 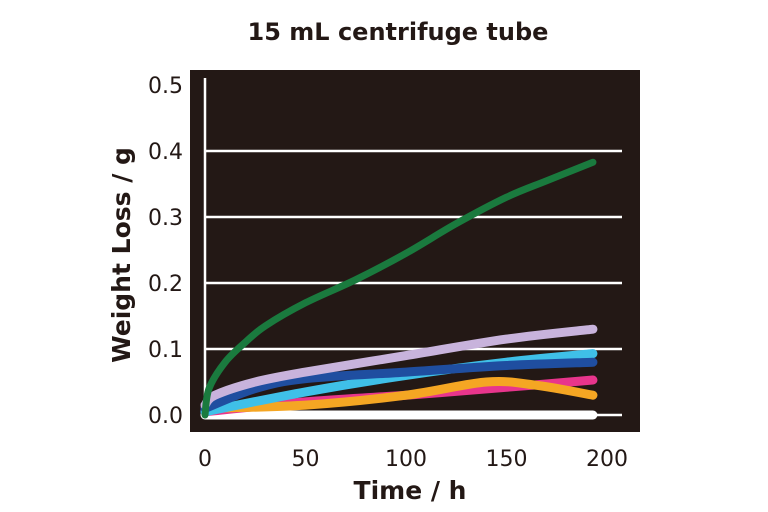 I want to click on x-tick-label: 100, so click(x=406, y=459).